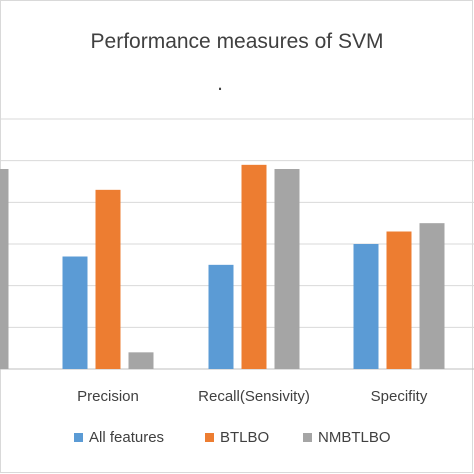  I want to click on legend-item-all-features: All features, so click(119, 437).